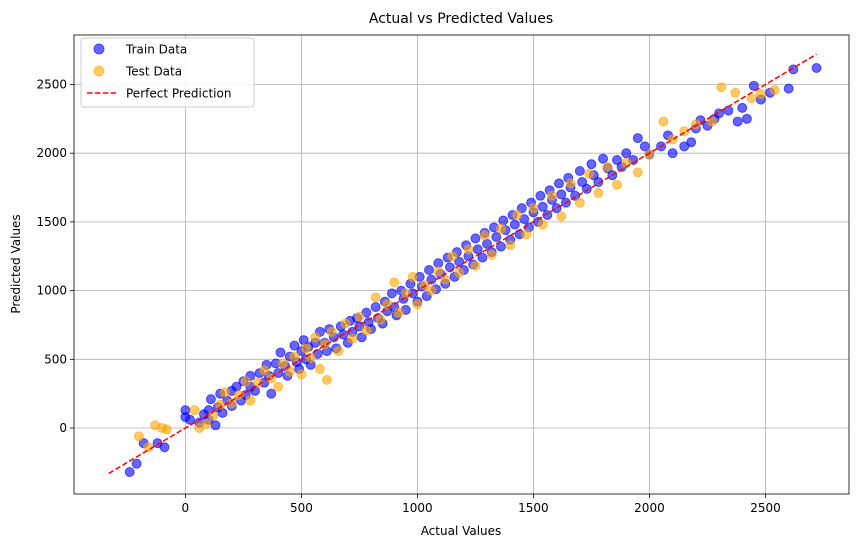 The image size is (859, 551). Describe the element at coordinates (481, 504) in the screenshot. I see `x-axis-ticks: 0 500 1000 1500 2000 2500` at that location.